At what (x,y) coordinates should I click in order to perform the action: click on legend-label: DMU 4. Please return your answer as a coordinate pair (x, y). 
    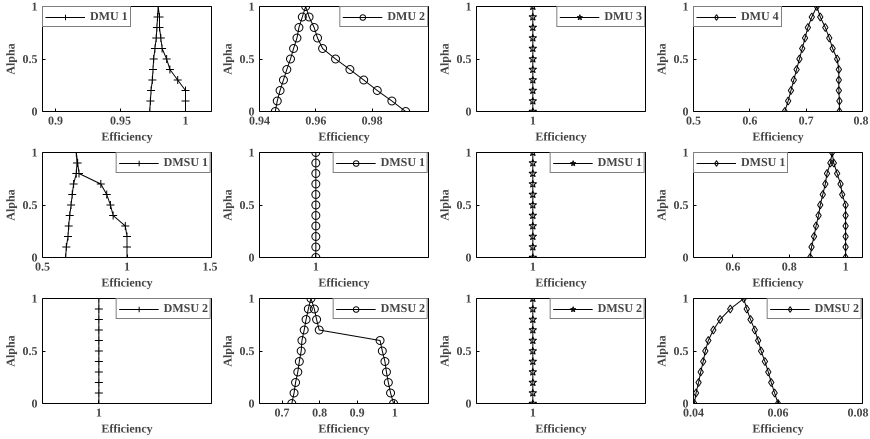
    Looking at the image, I should click on (760, 16).